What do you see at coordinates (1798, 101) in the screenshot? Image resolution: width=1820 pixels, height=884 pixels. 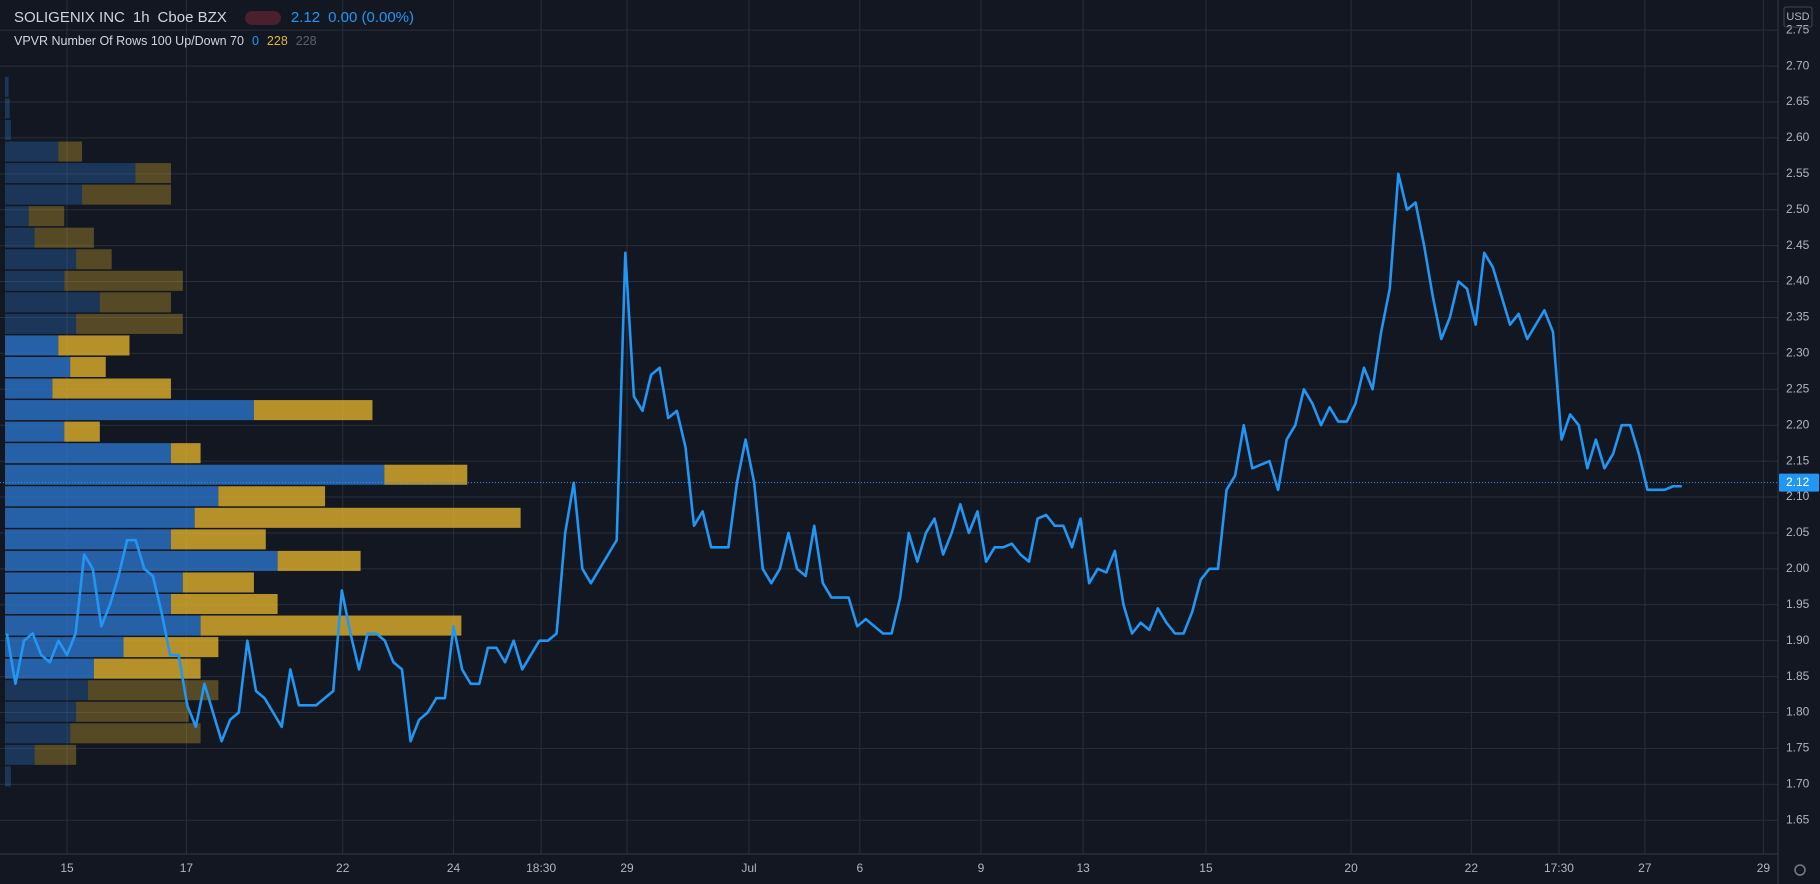 I see `y-tick-label: 2.65` at bounding box center [1798, 101].